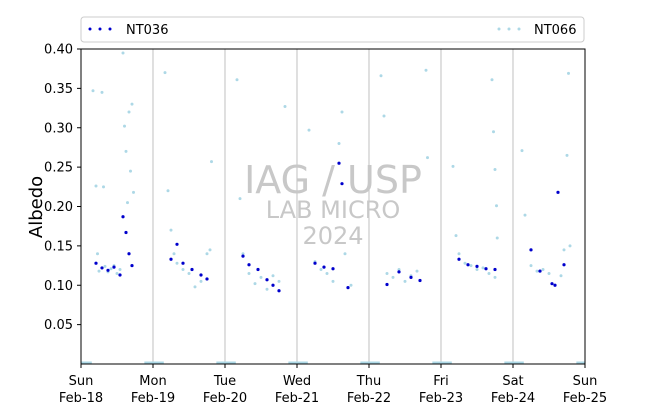 This screenshot has width=650, height=409. What do you see at coordinates (509, 29) in the screenshot?
I see `legend-marker-nt066` at bounding box center [509, 29].